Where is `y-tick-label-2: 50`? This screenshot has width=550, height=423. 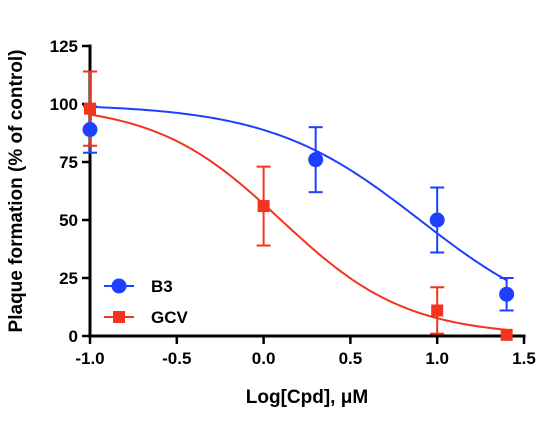
y-tick-label-2: 50 is located at coordinates (68, 220).